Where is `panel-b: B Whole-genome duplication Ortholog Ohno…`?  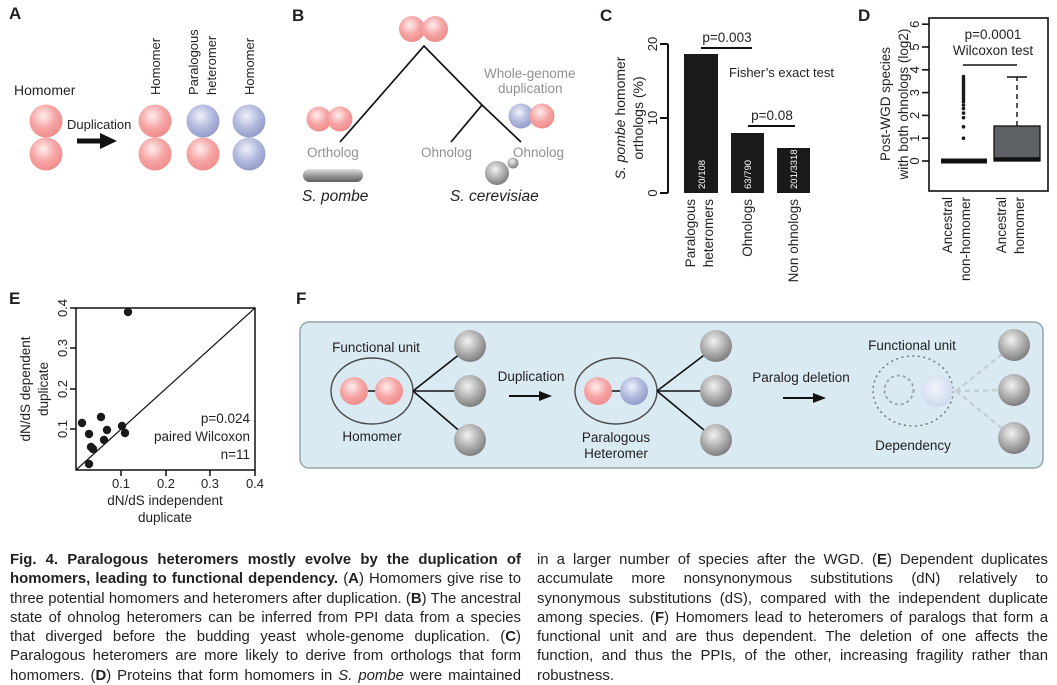
panel-b: B Whole-genome duplication Ortholog Ohno… is located at coordinates (434, 105).